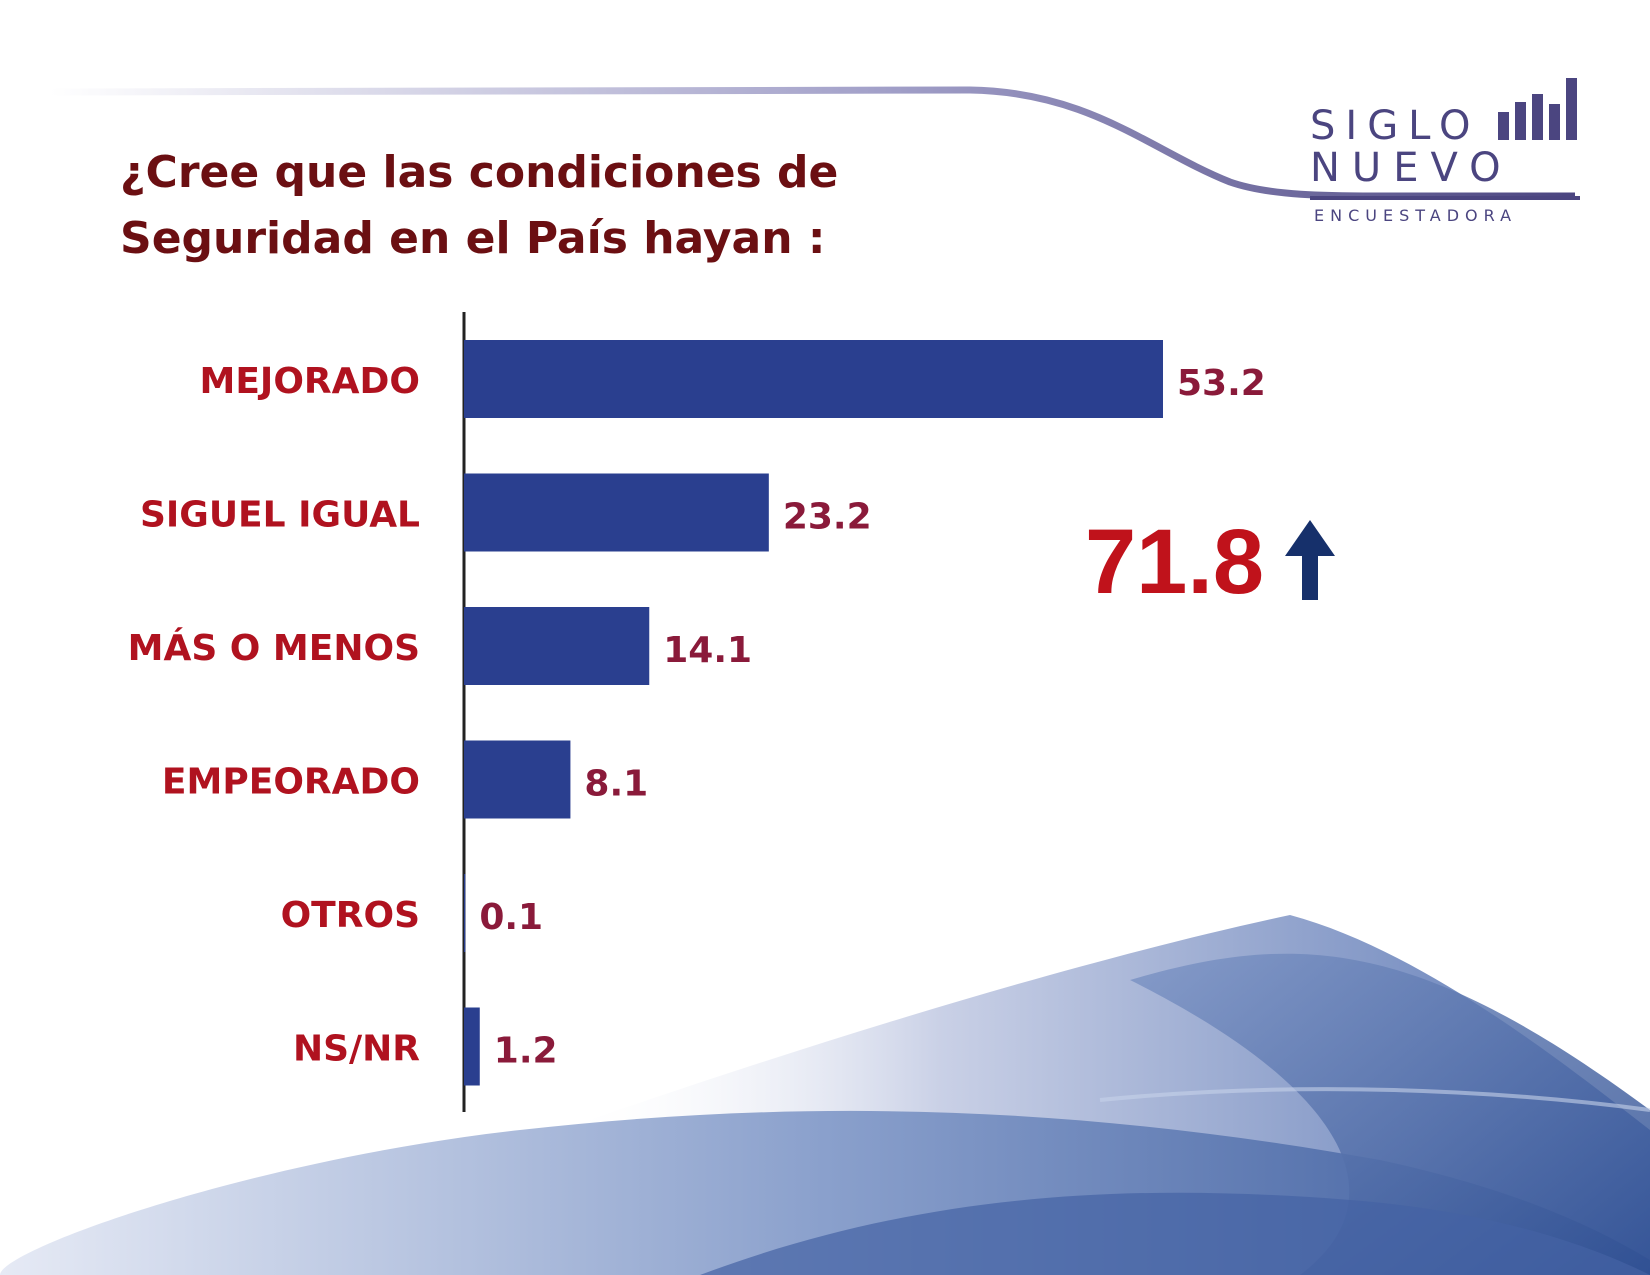 This screenshot has height=1275, width=1650. Describe the element at coordinates (1539, 109) in the screenshot. I see `bar-chart-icon` at that location.